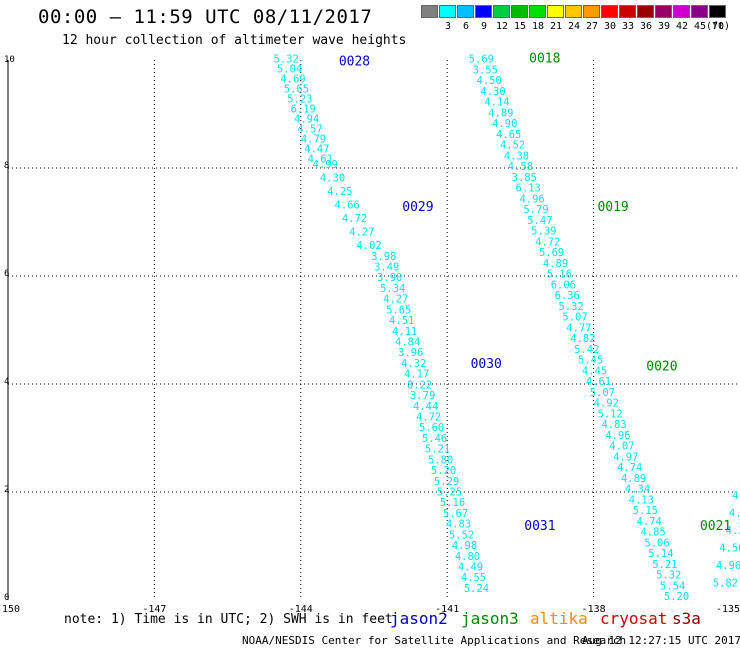 This screenshot has height=650, width=740. I want to click on wave-height-value: 6.36, so click(567, 296).